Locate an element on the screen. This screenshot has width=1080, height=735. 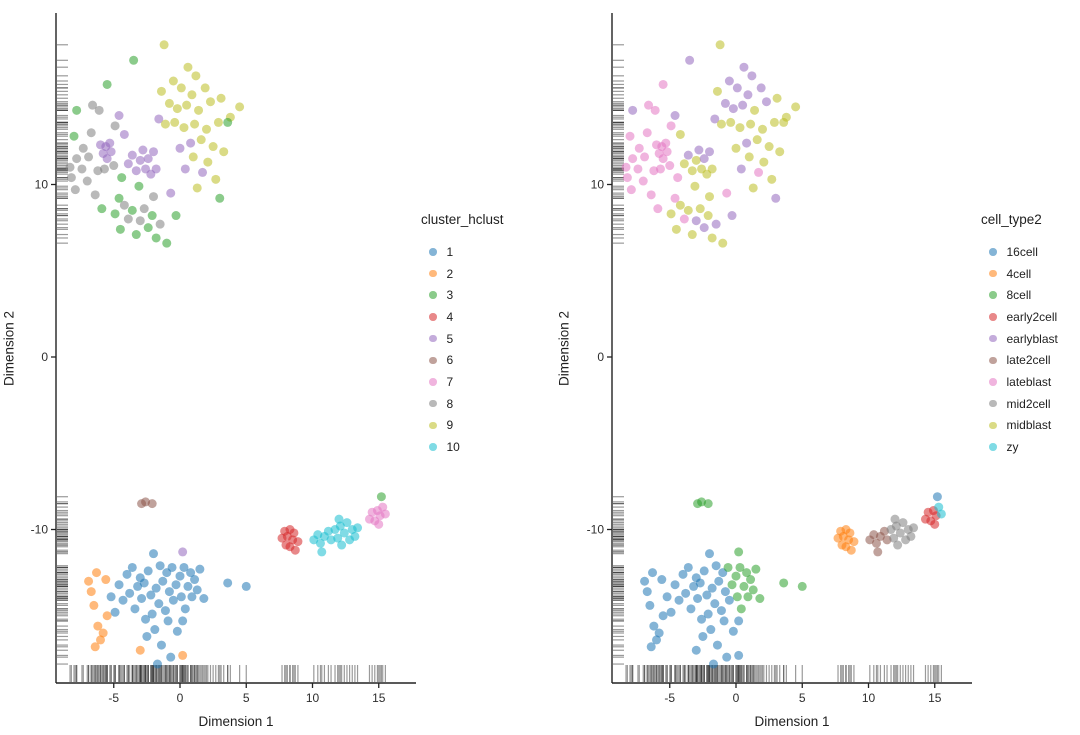
legend-entry: late2cell is located at coordinates (1019, 360).